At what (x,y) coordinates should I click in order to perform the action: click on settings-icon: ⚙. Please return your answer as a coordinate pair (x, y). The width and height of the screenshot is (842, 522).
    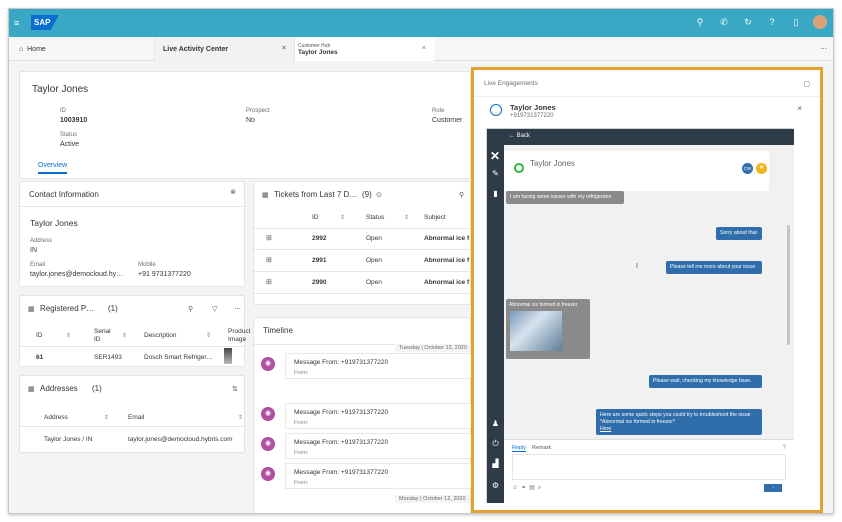
    Looking at the image, I should click on (495, 485).